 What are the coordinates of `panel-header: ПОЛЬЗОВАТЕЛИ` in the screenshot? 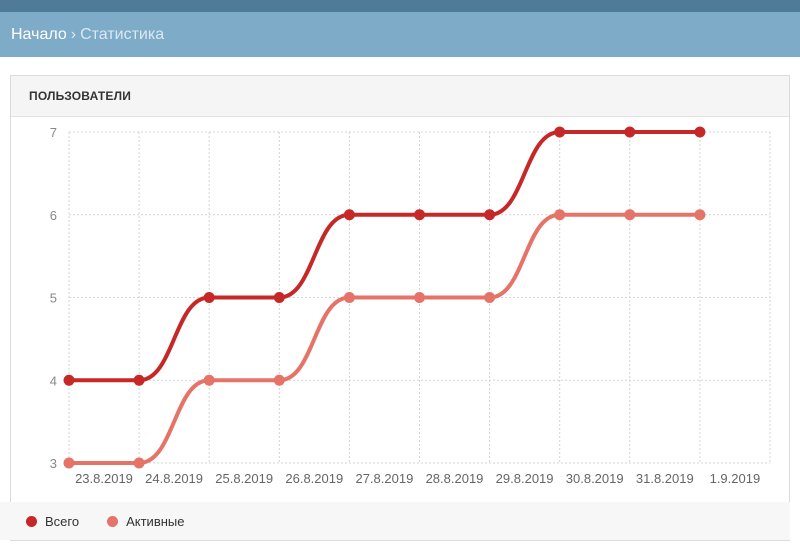 It's located at (400, 96).